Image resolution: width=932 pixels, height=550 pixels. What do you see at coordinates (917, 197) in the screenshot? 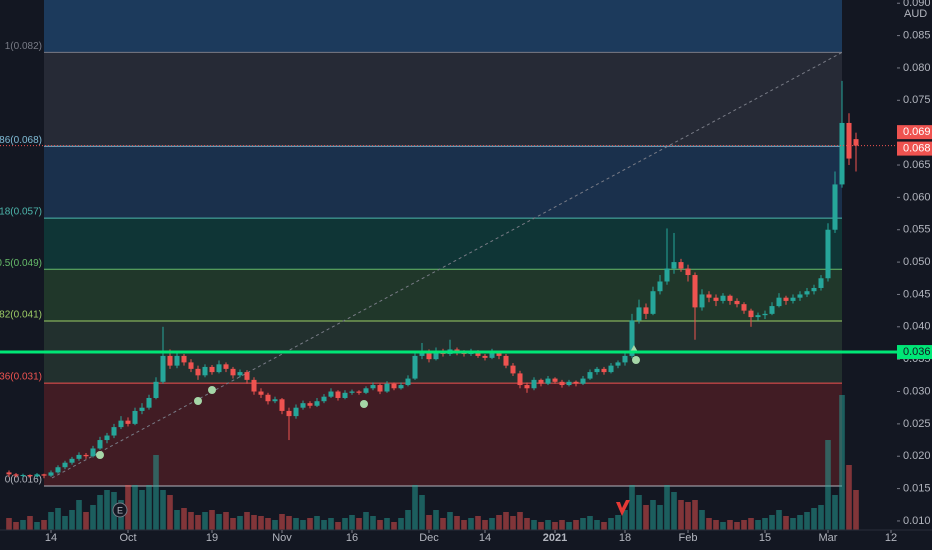
I see `y-tick-label: 0.060` at bounding box center [917, 197].